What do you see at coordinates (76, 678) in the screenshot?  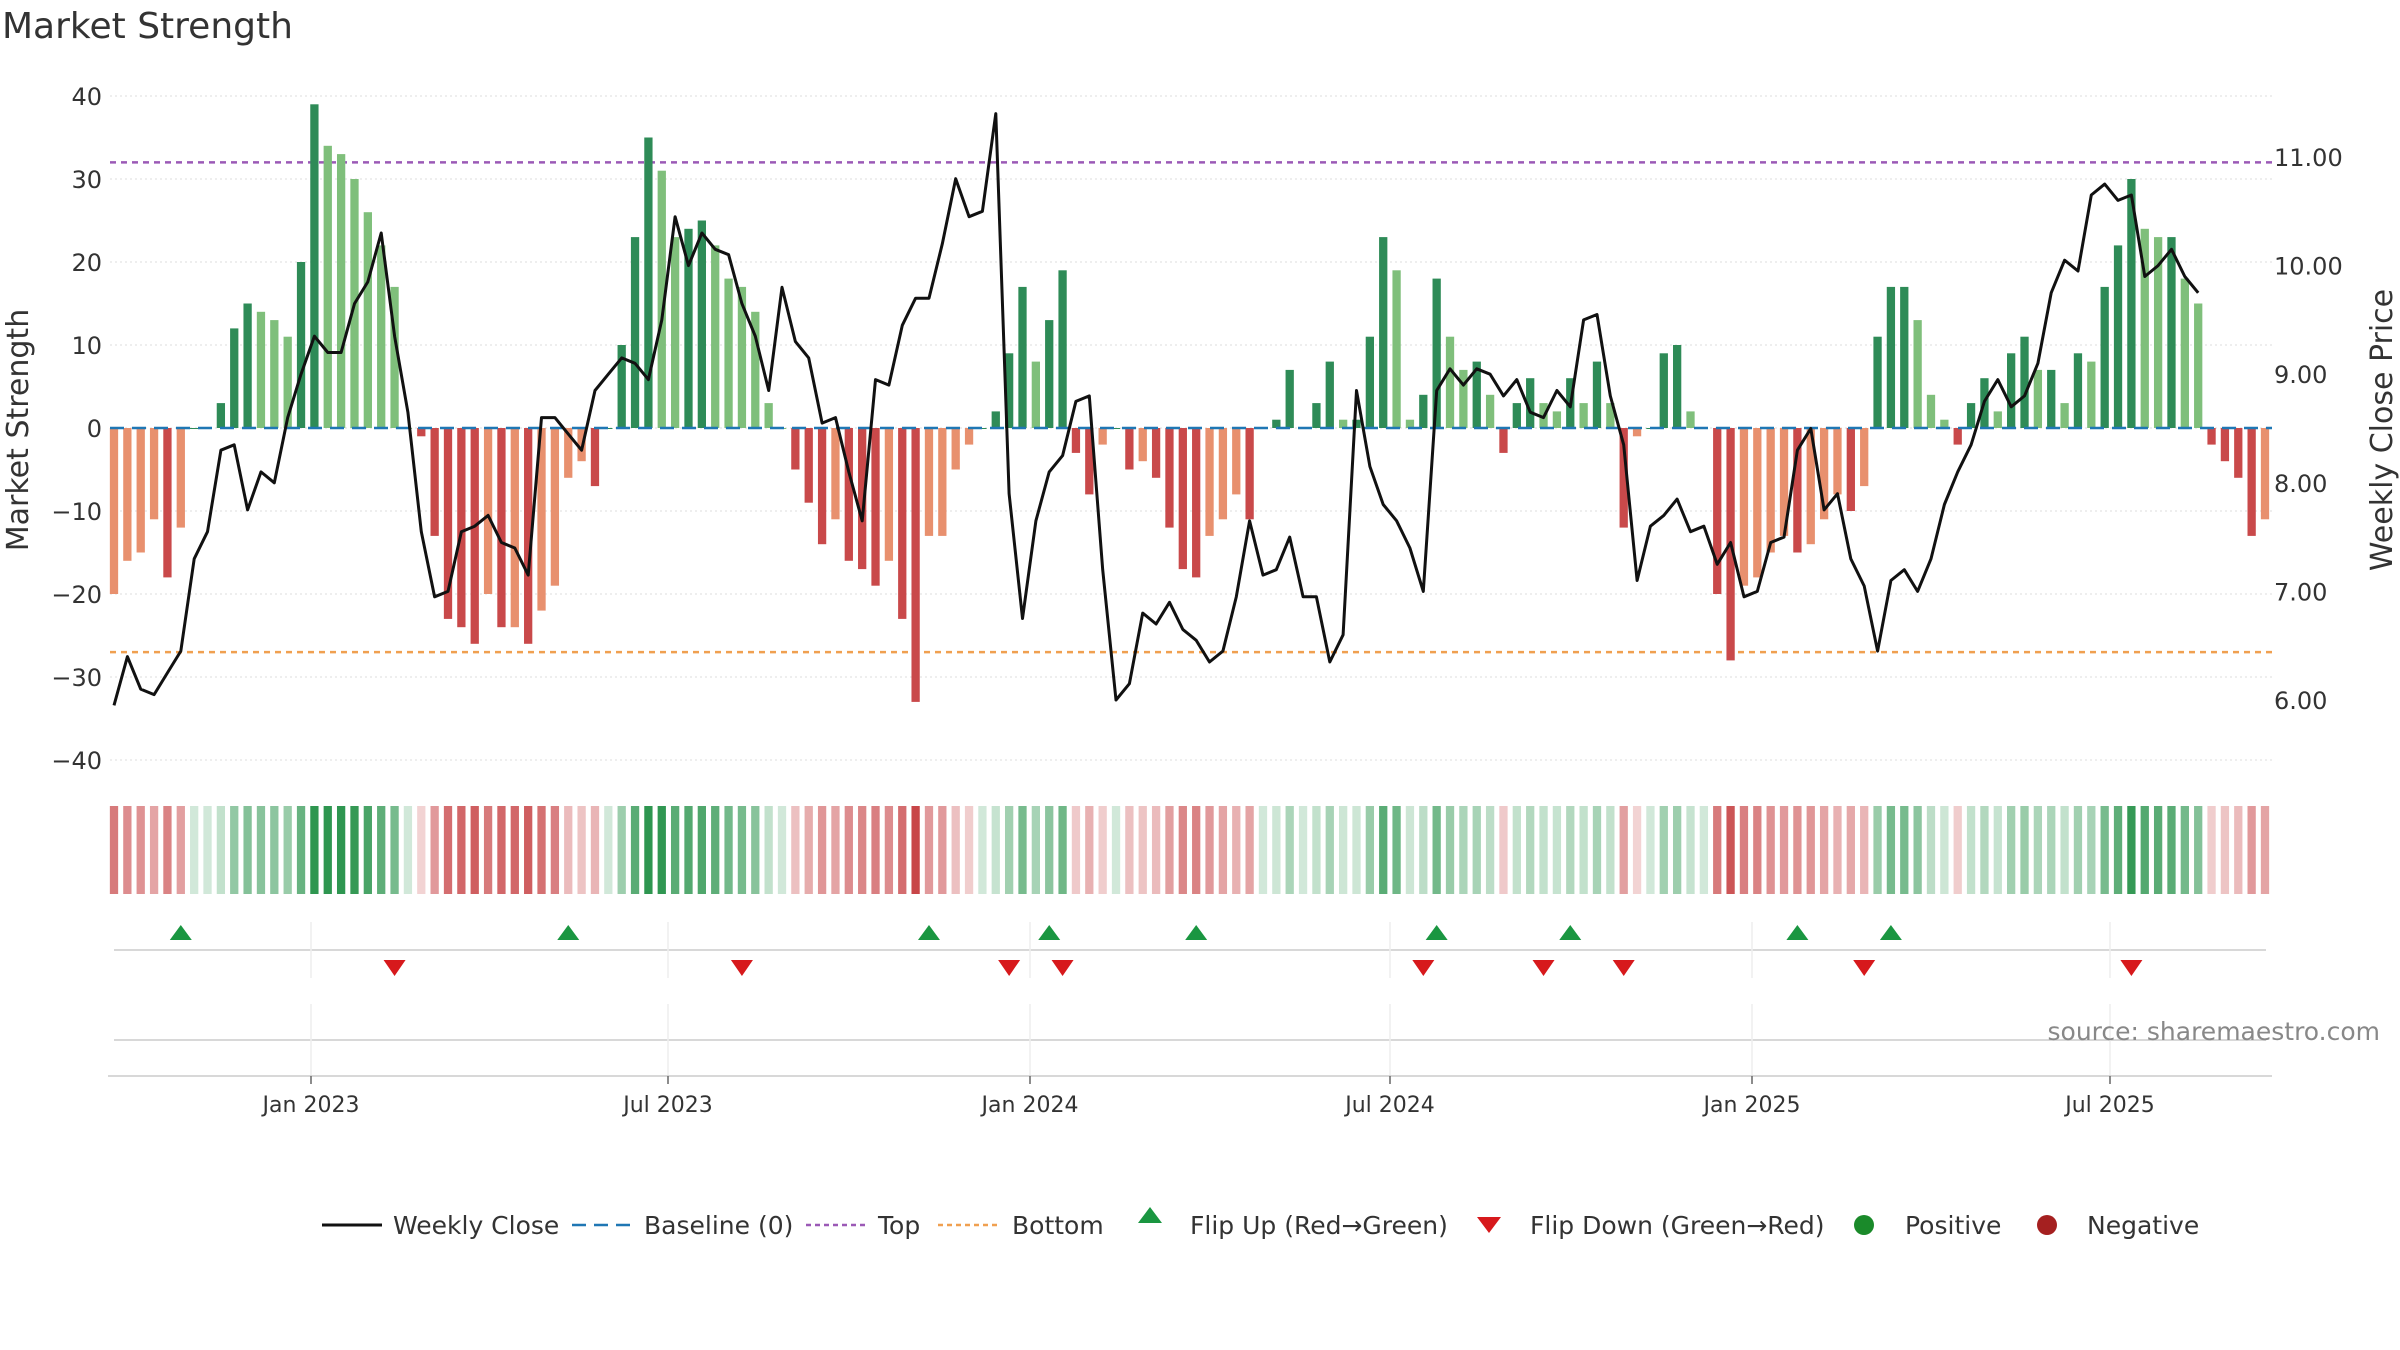 I see `left-tick-label: −30` at bounding box center [76, 678].